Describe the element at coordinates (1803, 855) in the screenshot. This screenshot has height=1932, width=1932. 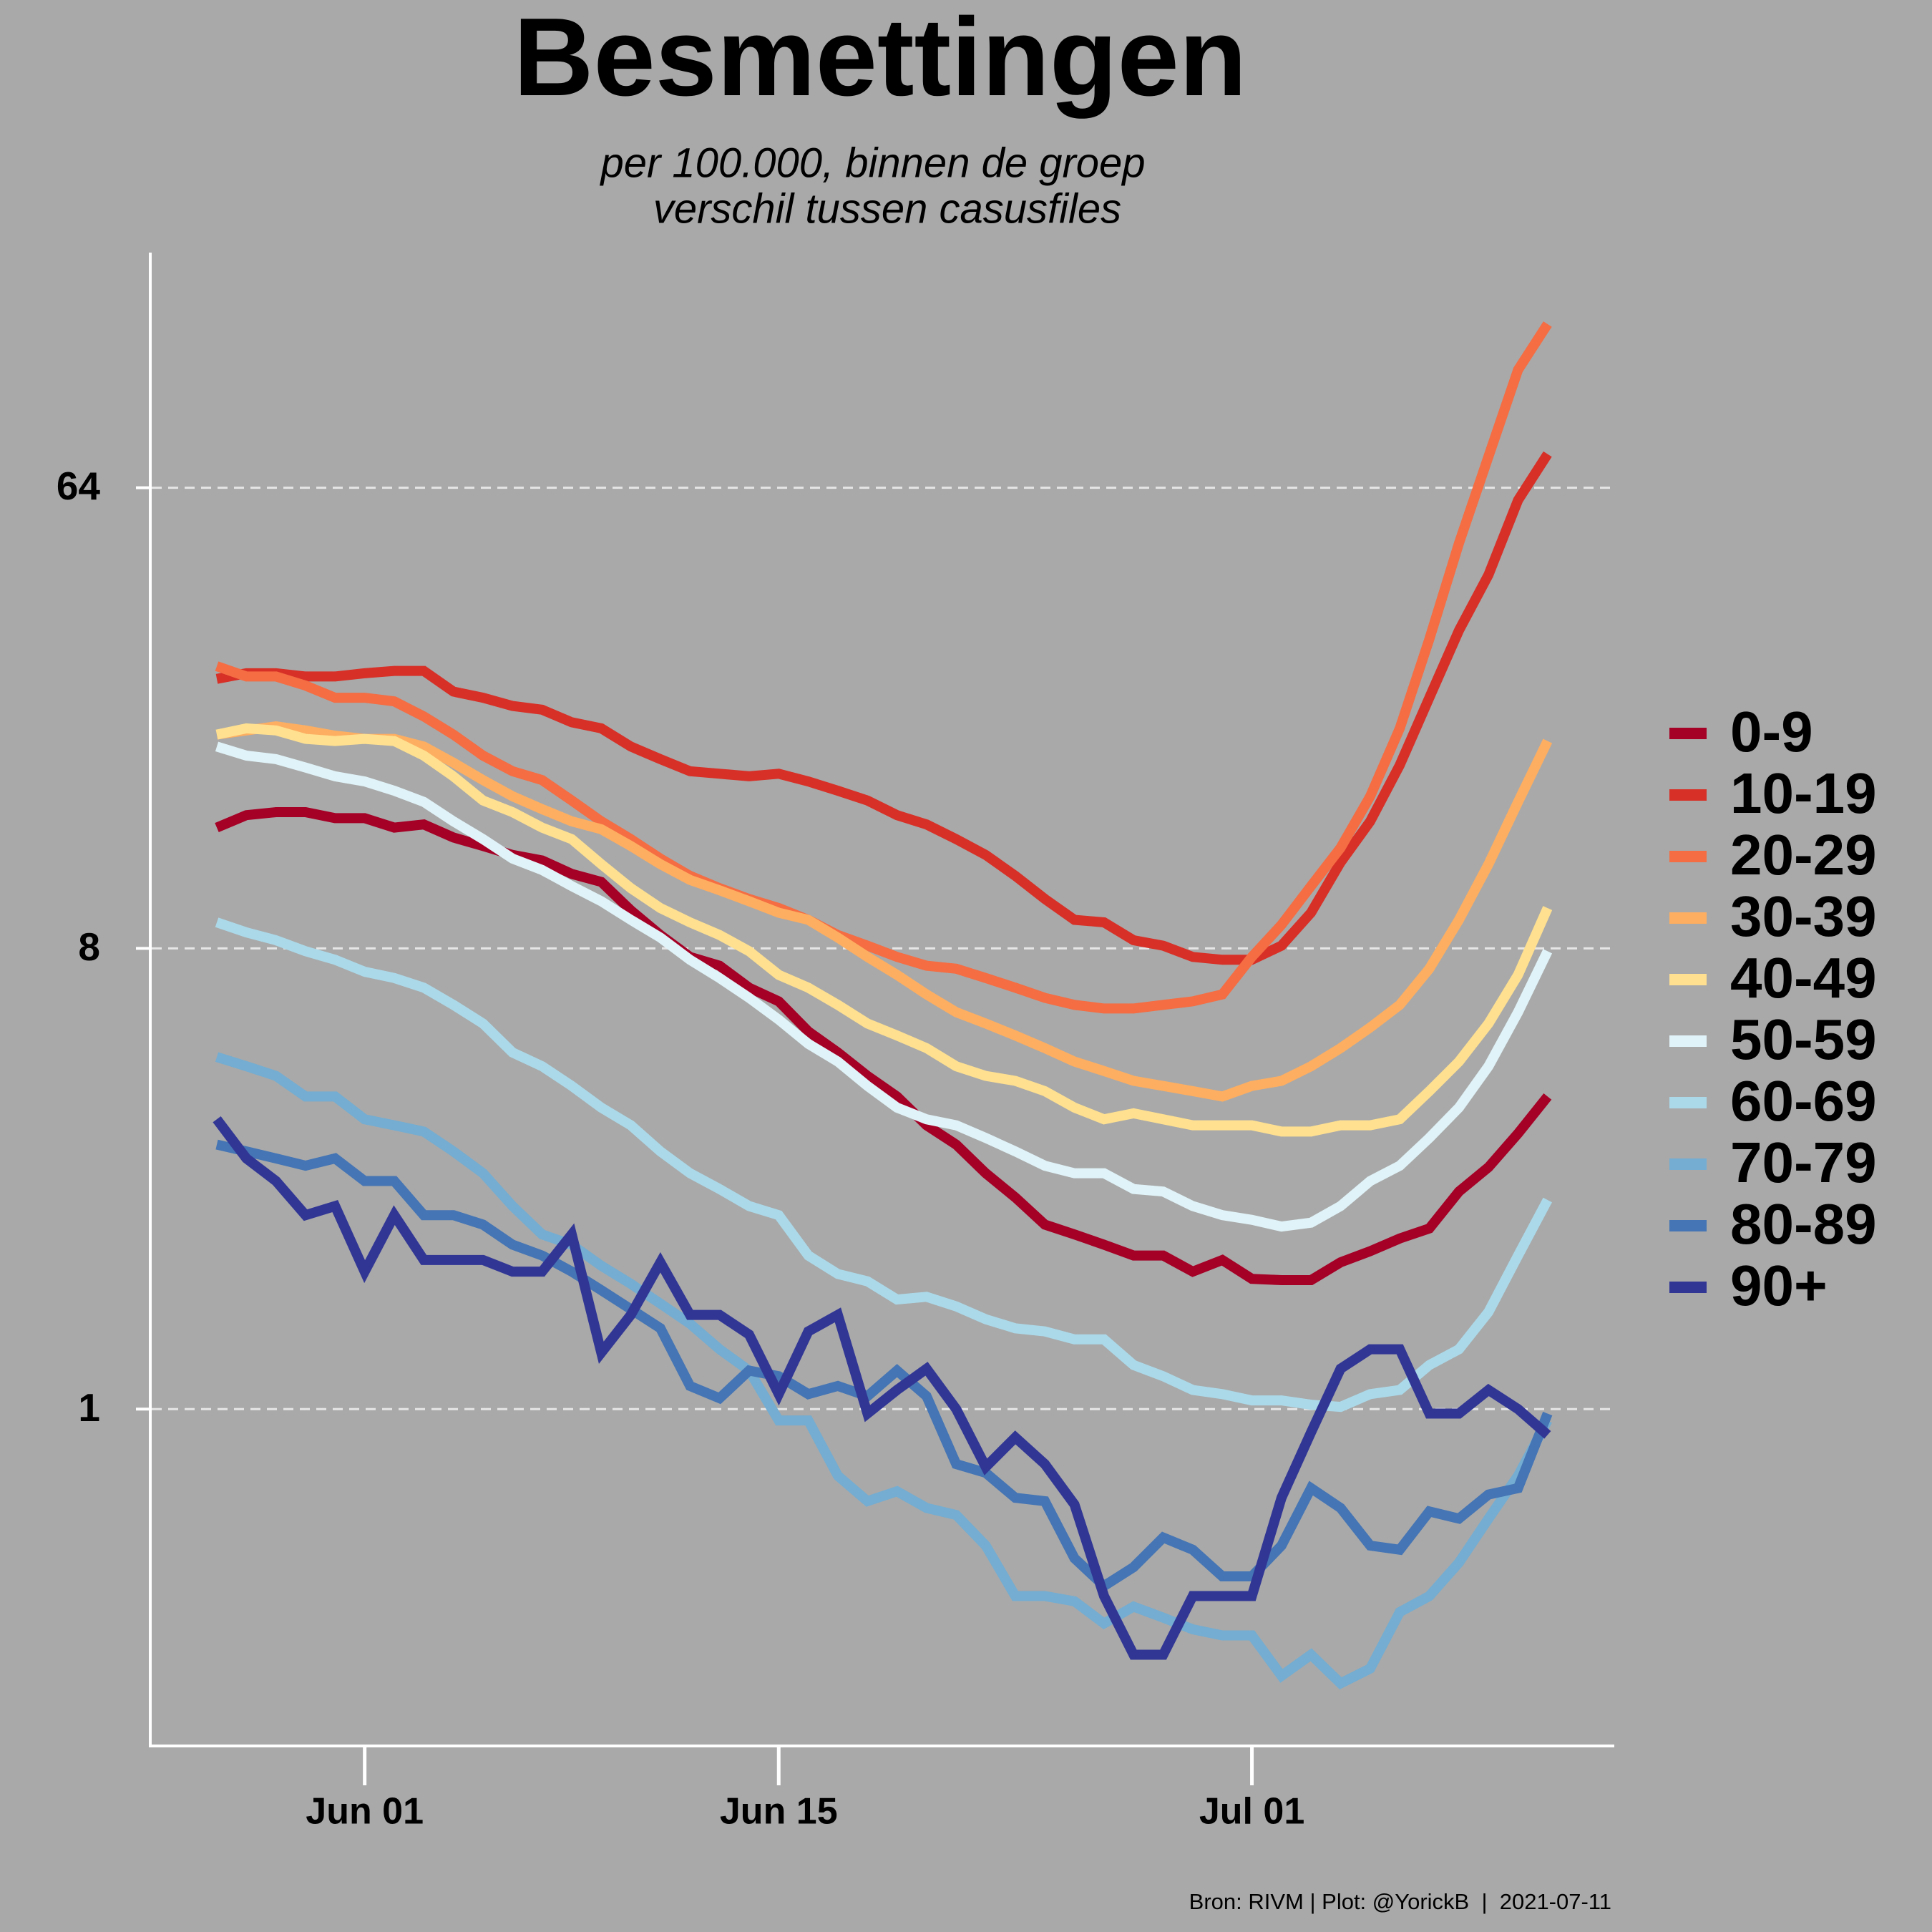
I see `legend-label: 20-29` at that location.